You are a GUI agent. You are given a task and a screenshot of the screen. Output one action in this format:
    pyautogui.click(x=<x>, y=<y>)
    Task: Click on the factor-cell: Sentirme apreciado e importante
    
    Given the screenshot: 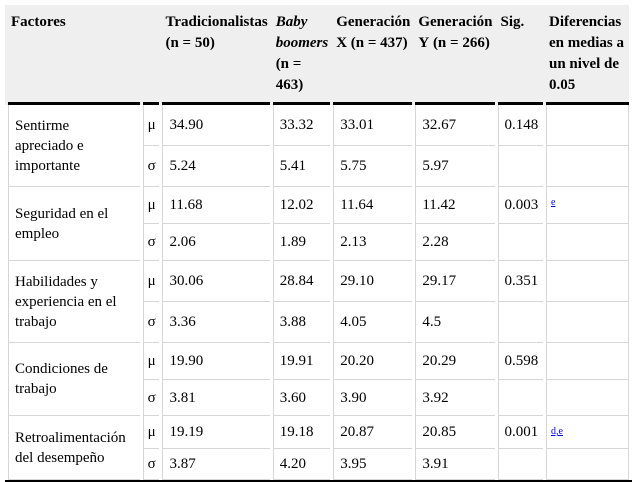 What is the action you would take?
    pyautogui.click(x=74, y=146)
    